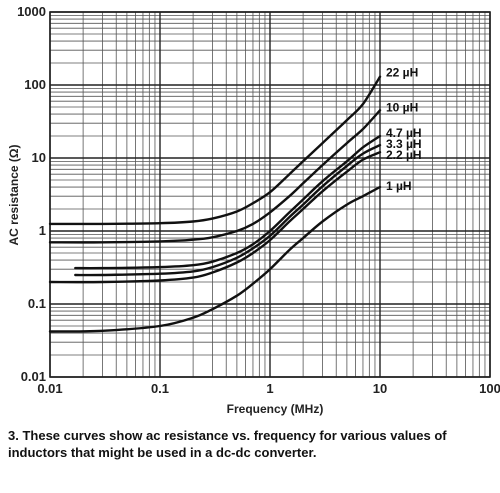  I want to click on y-tick-label: 100, so click(35, 84).